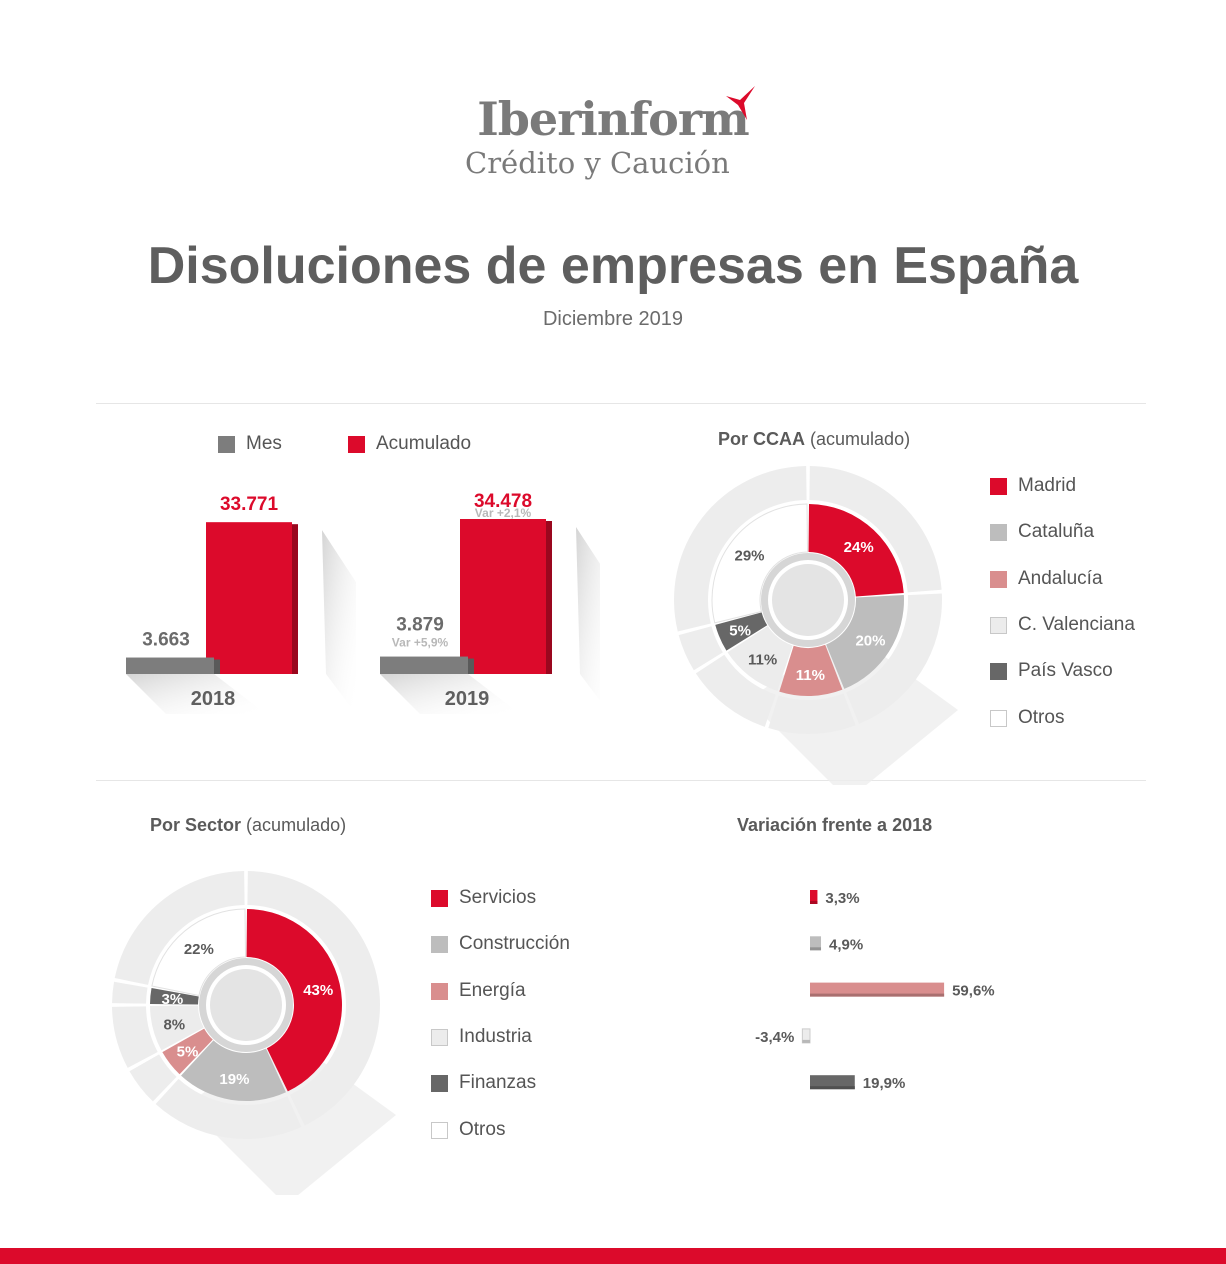 The height and width of the screenshot is (1264, 1226). I want to click on variacion-title-text: Variación frente a 2018, so click(835, 825).